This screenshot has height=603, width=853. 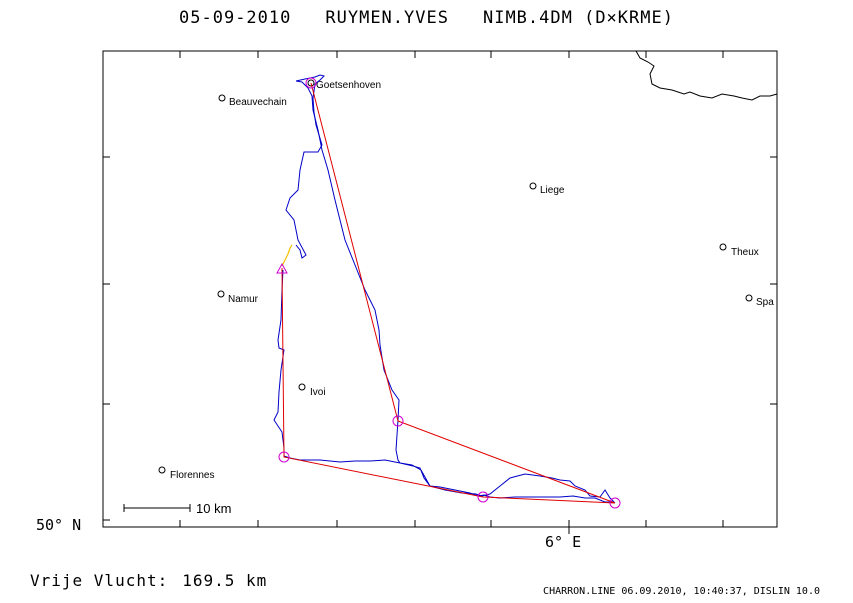 I want to click on town-marker-theux, so click(x=723, y=247).